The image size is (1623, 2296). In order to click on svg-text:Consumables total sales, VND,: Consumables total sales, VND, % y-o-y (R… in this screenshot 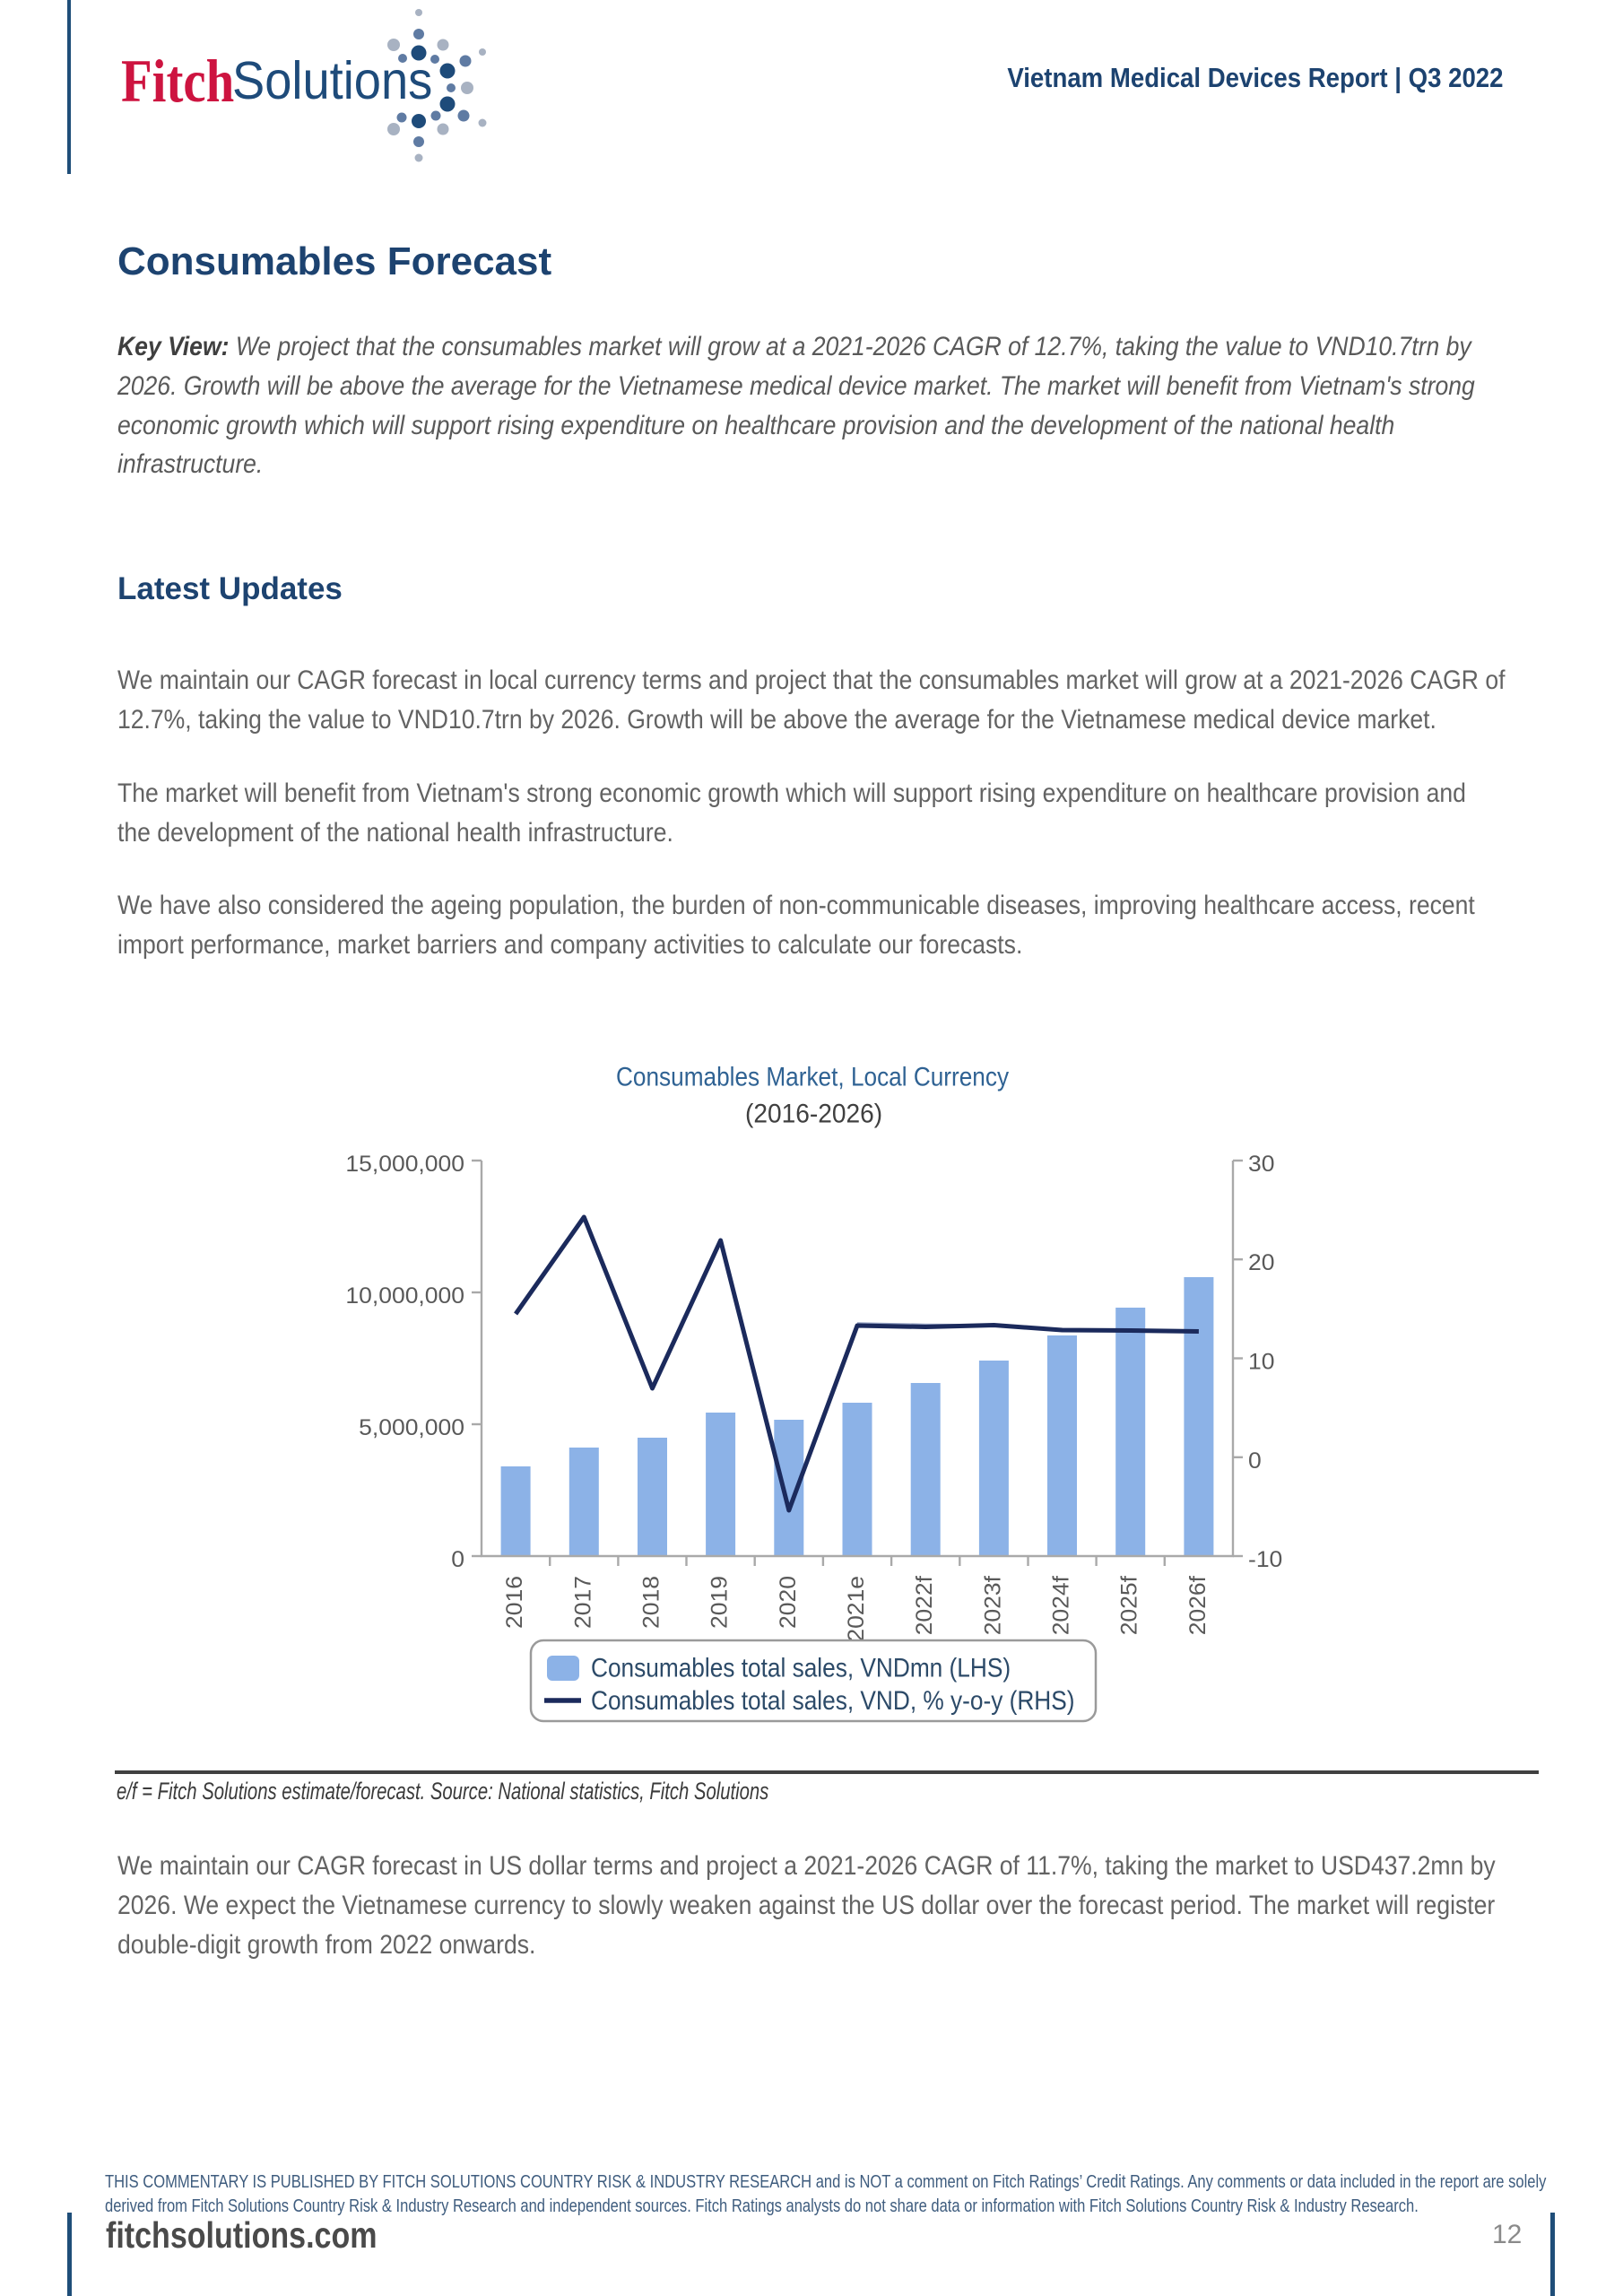, I will do `click(832, 1701)`.